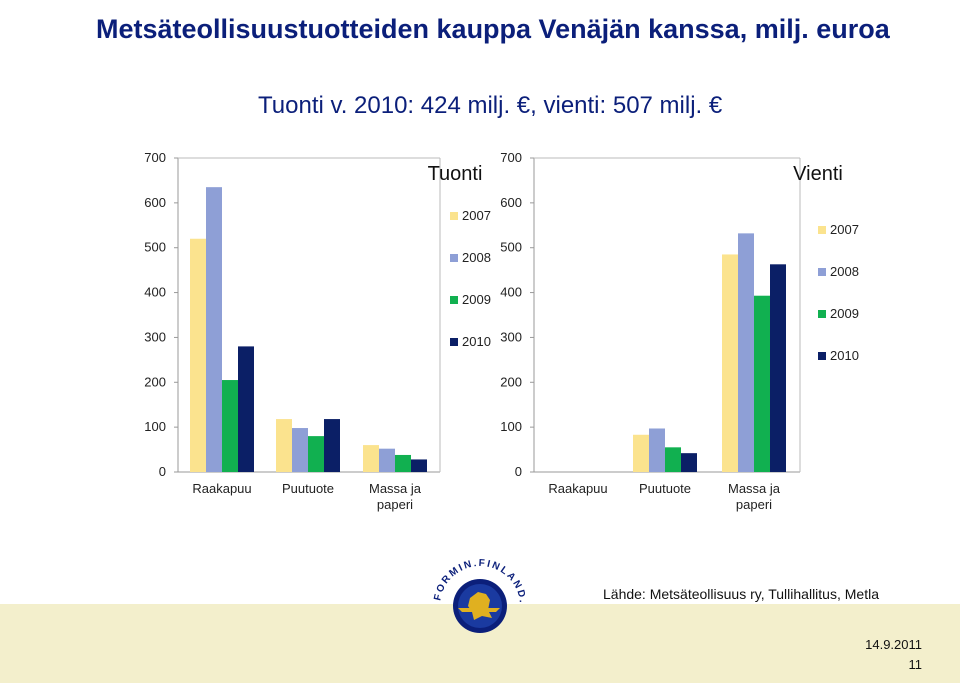  What do you see at coordinates (476, 215) in the screenshot?
I see `tuonti-legend-label-2007: 2007` at bounding box center [476, 215].